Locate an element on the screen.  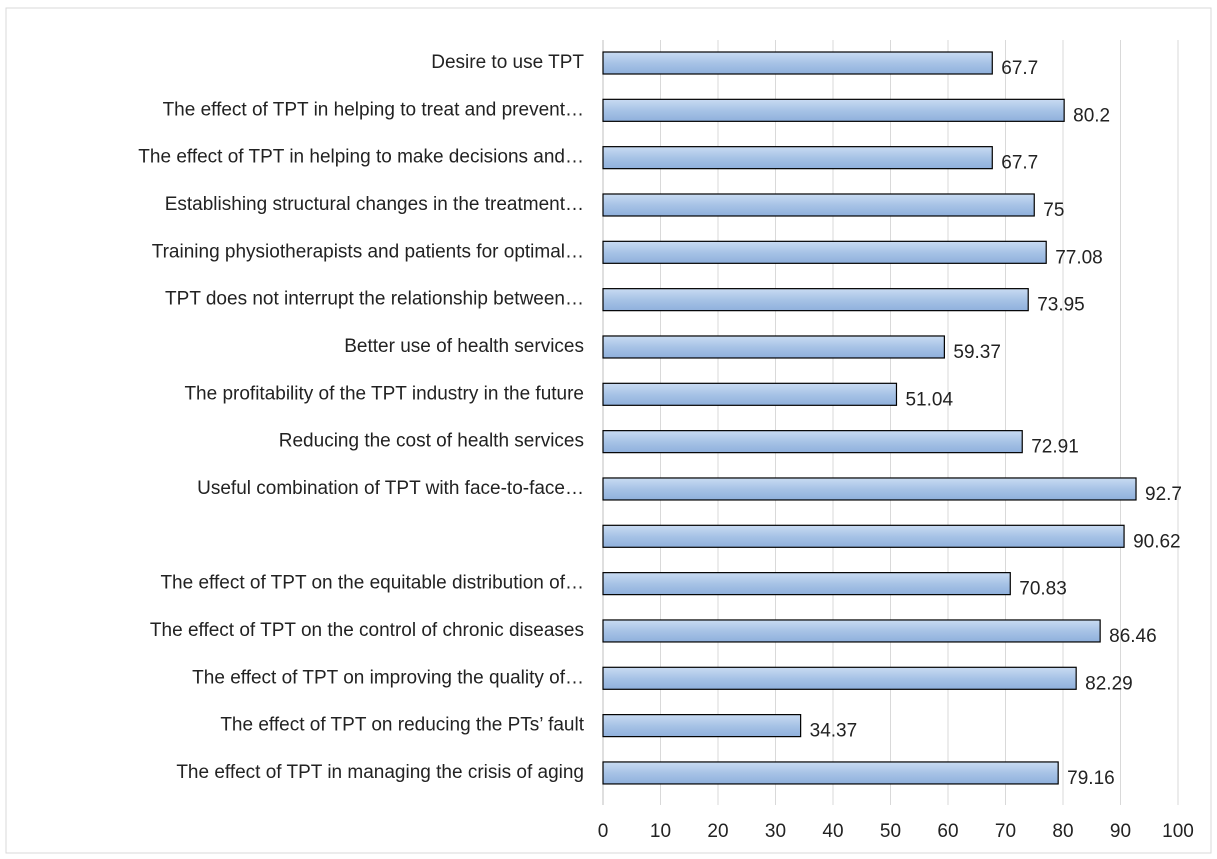
y-tick-label: Reducing the cost of health services is located at coordinates (431, 441).